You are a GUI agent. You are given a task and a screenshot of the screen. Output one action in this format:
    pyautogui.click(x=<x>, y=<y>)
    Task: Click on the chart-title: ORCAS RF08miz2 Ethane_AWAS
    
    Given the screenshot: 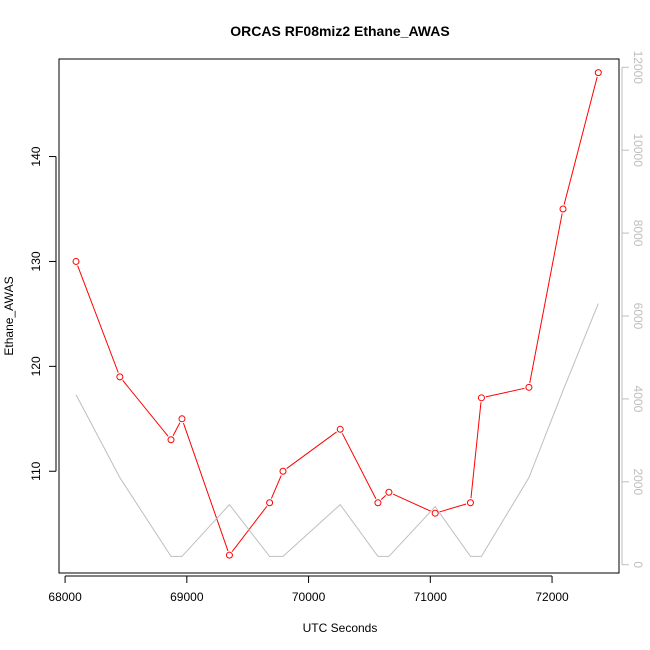 What is the action you would take?
    pyautogui.click(x=339, y=31)
    